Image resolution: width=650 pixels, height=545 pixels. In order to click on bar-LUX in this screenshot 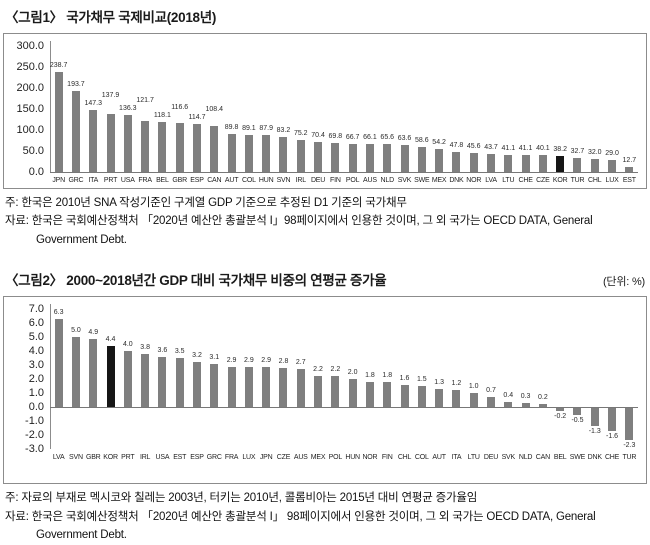, I will do `click(248, 387)`.